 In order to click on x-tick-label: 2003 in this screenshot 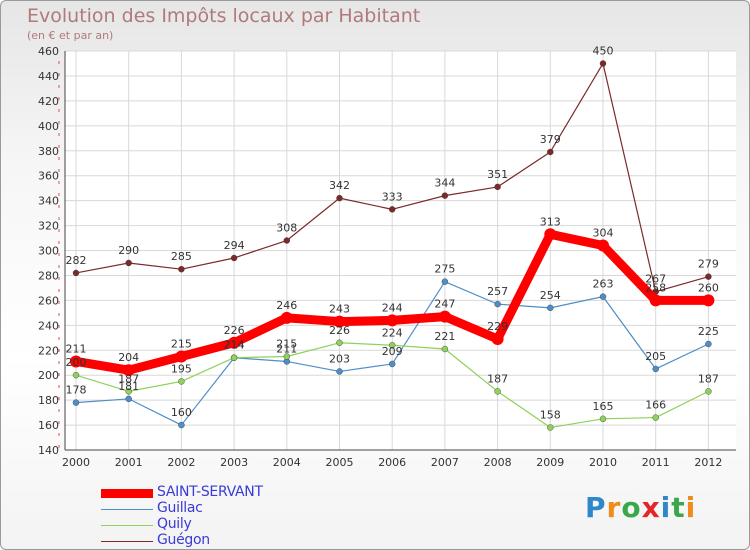, I will do `click(234, 462)`.